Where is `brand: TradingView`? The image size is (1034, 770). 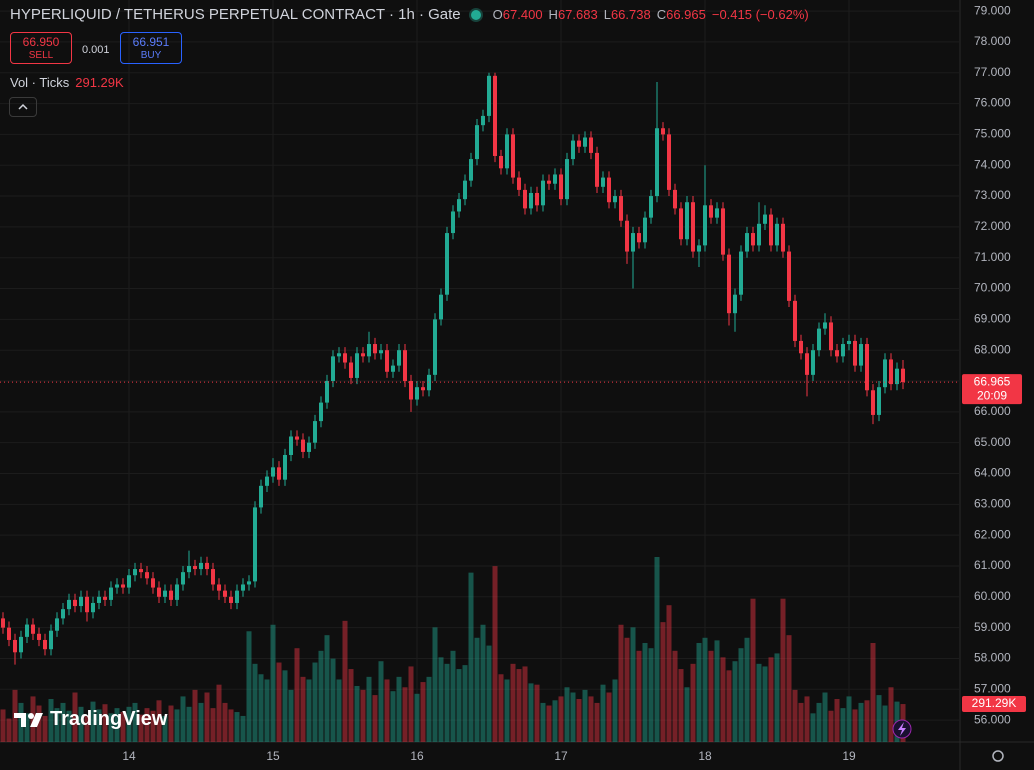 brand: TradingView is located at coordinates (89, 719).